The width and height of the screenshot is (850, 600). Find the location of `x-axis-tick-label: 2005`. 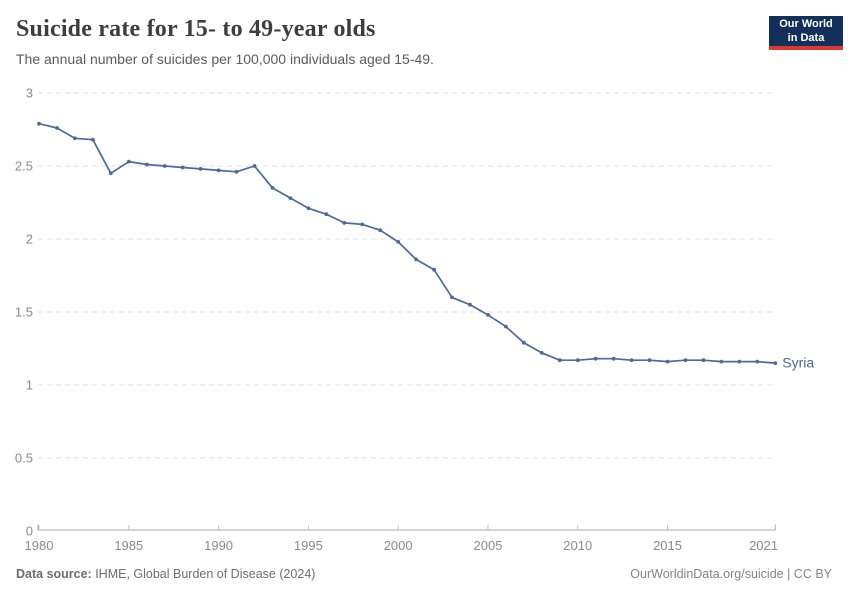

x-axis-tick-label: 2005 is located at coordinates (488, 545).